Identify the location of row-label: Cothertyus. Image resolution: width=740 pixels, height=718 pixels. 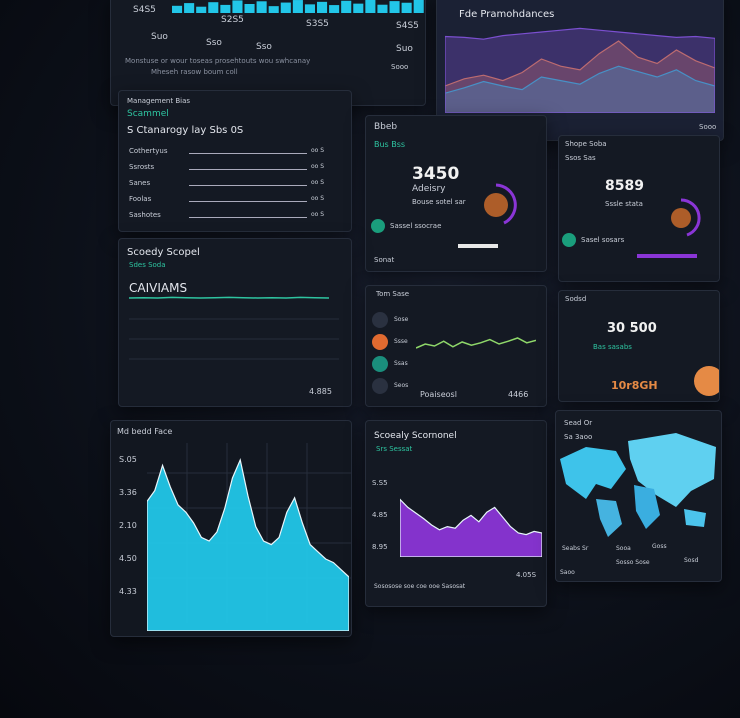
(148, 151).